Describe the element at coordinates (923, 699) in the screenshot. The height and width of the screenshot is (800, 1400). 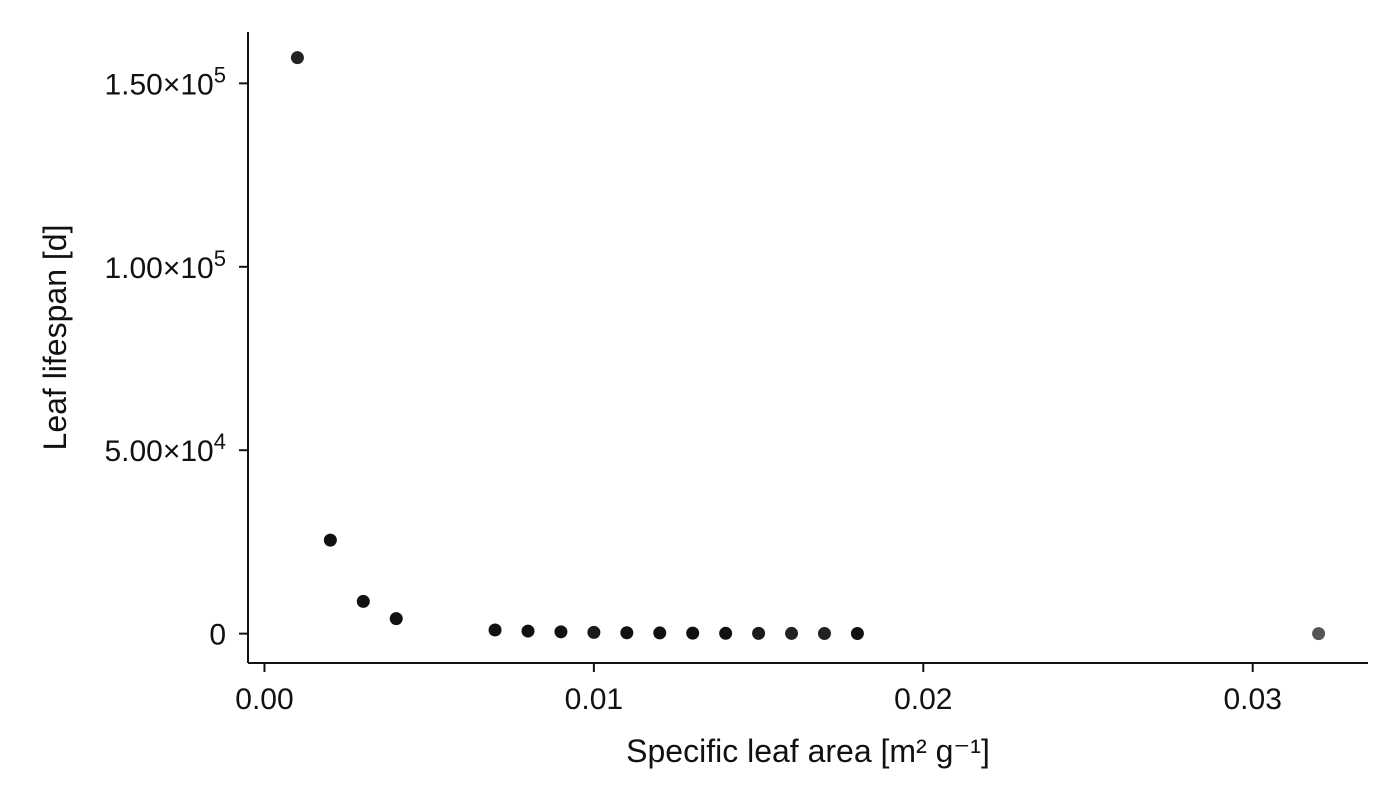
I see `x-tick-label: 0.02` at that location.